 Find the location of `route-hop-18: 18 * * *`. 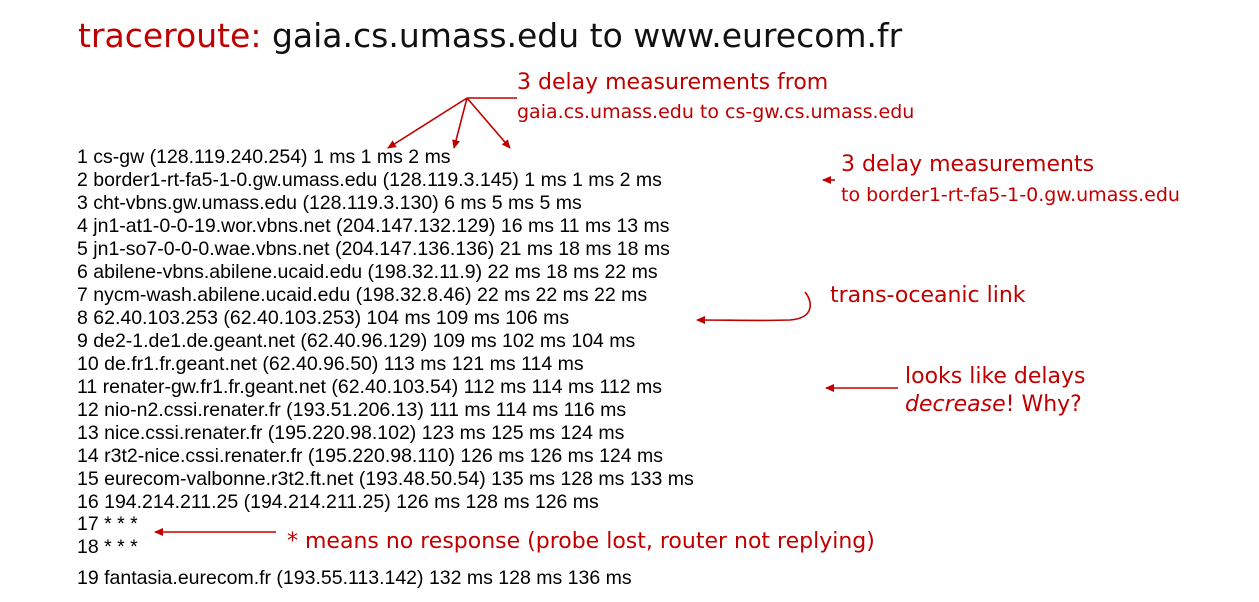

route-hop-18: 18 * * * is located at coordinates (107, 547).